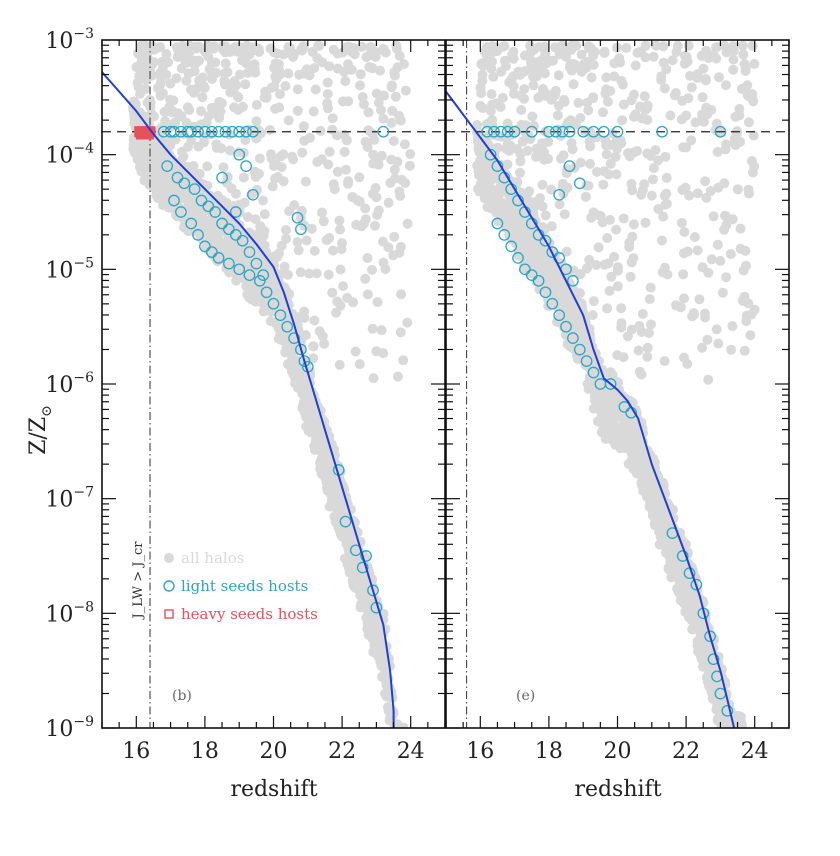 This screenshot has height=856, width=840. I want to click on legend-halo-marker, so click(169, 558).